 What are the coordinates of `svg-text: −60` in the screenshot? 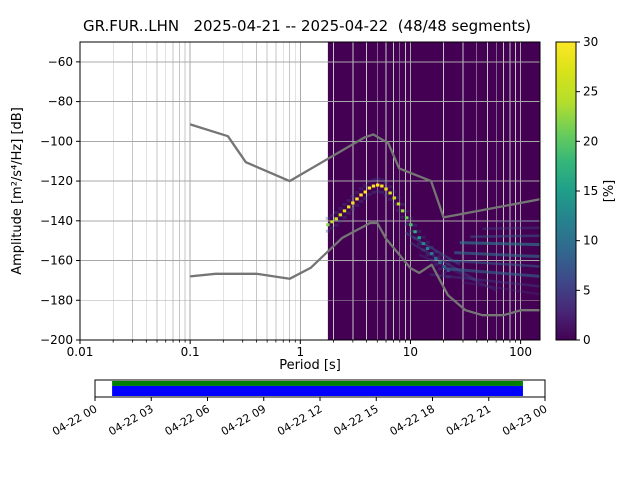 It's located at (60, 62).